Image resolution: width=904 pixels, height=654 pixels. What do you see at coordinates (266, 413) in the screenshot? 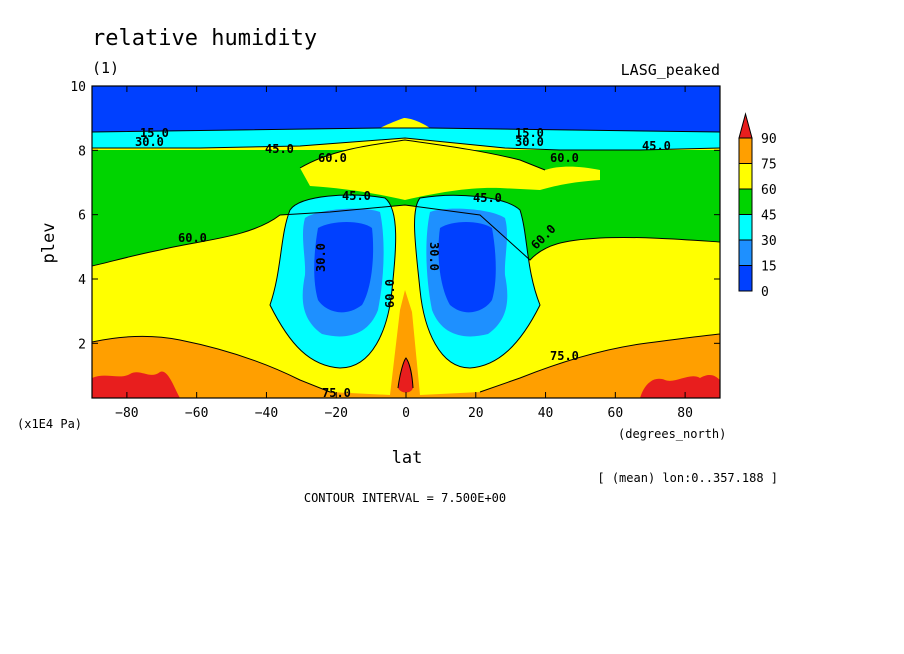
I see `x-tick-label: −40` at bounding box center [266, 413].